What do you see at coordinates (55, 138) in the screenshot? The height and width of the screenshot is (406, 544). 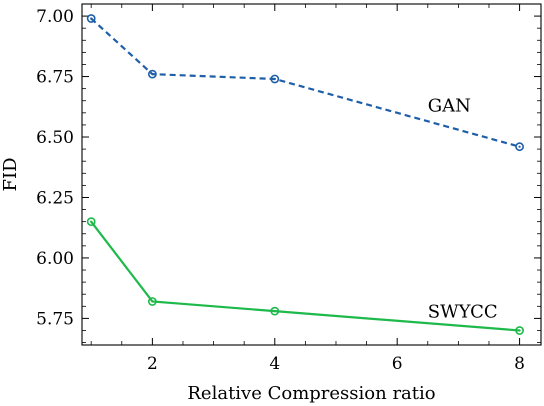 I see `y-tick-label: 6.50` at bounding box center [55, 138].